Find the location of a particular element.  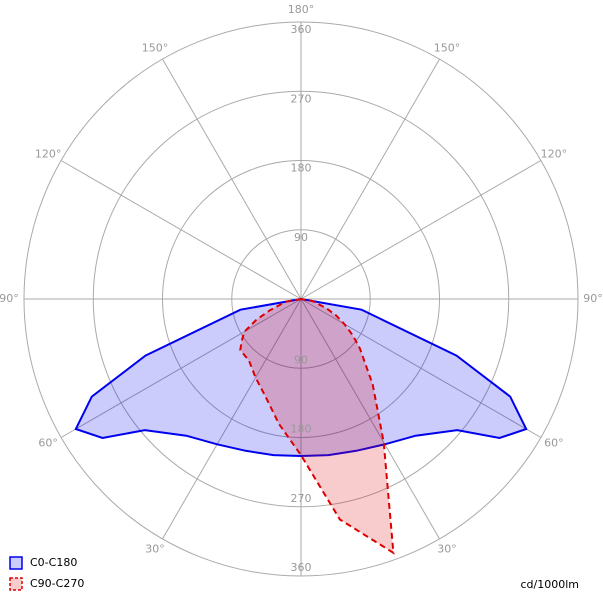

legend-label: C90-C270 is located at coordinates (57, 583).